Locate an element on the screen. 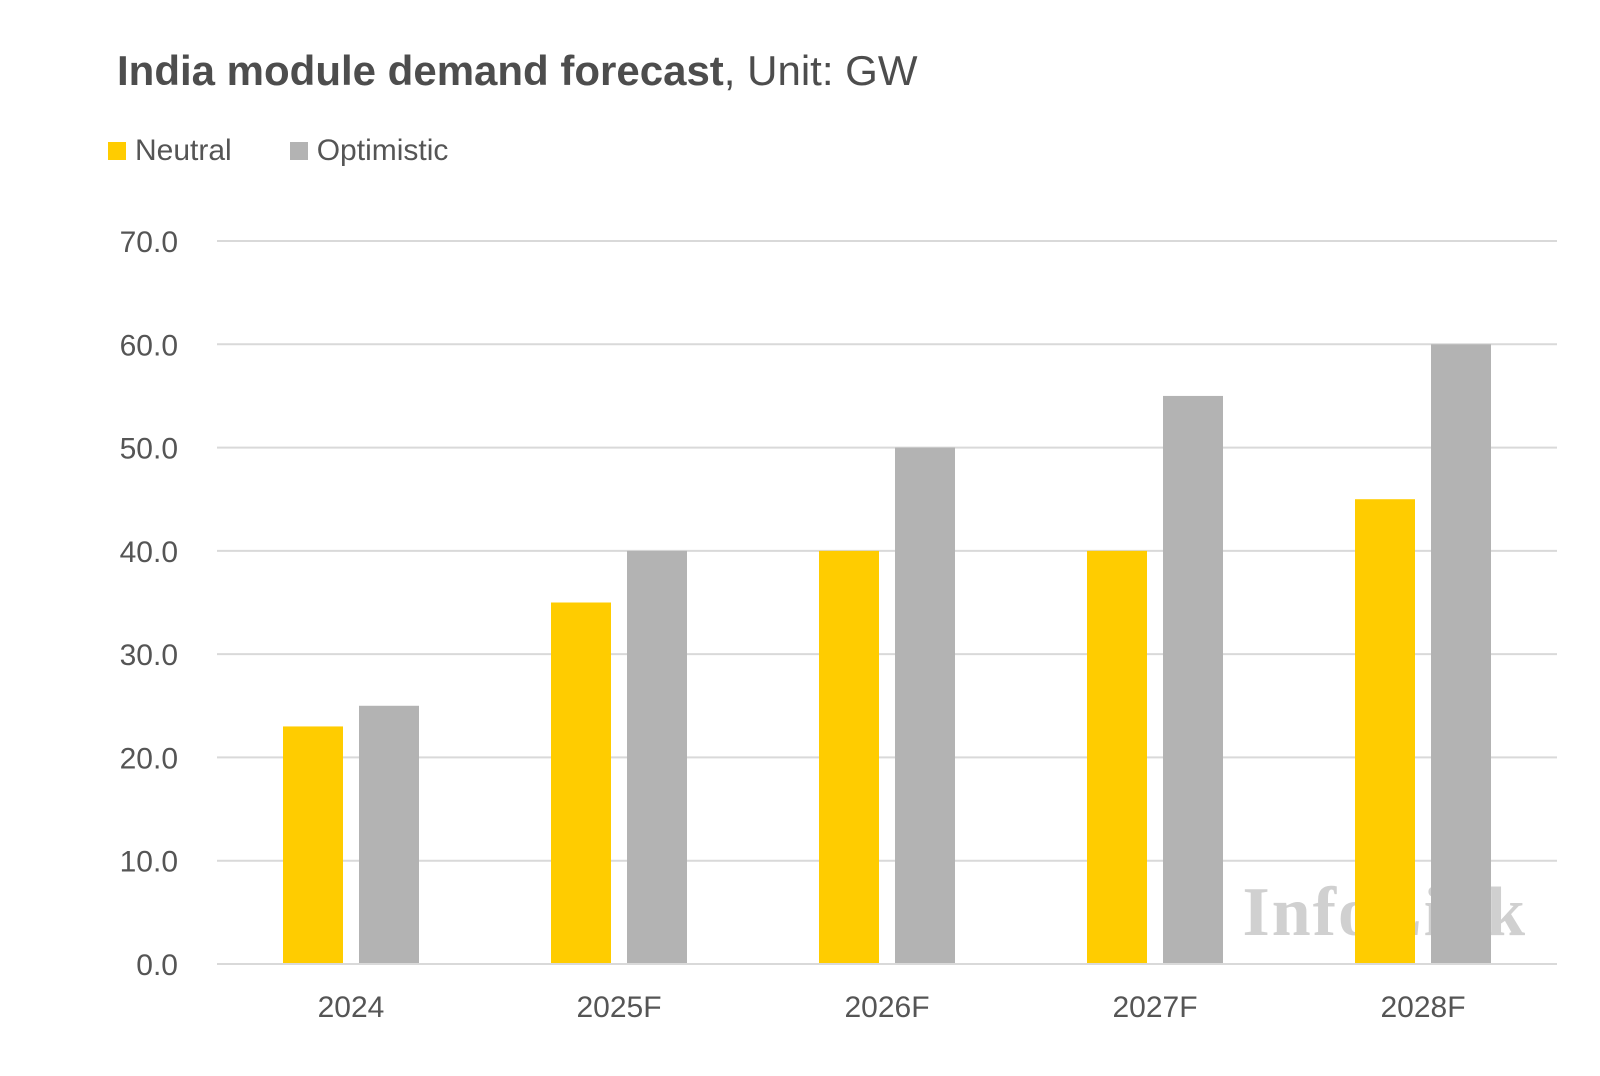 The height and width of the screenshot is (1076, 1600). bar-optimistic-2025f is located at coordinates (657, 757).